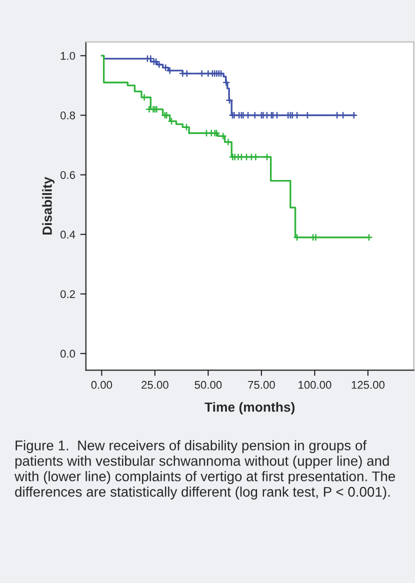 This screenshot has width=415, height=583. Describe the element at coordinates (67, 294) in the screenshot. I see `y-tick-label: 0.2` at that location.